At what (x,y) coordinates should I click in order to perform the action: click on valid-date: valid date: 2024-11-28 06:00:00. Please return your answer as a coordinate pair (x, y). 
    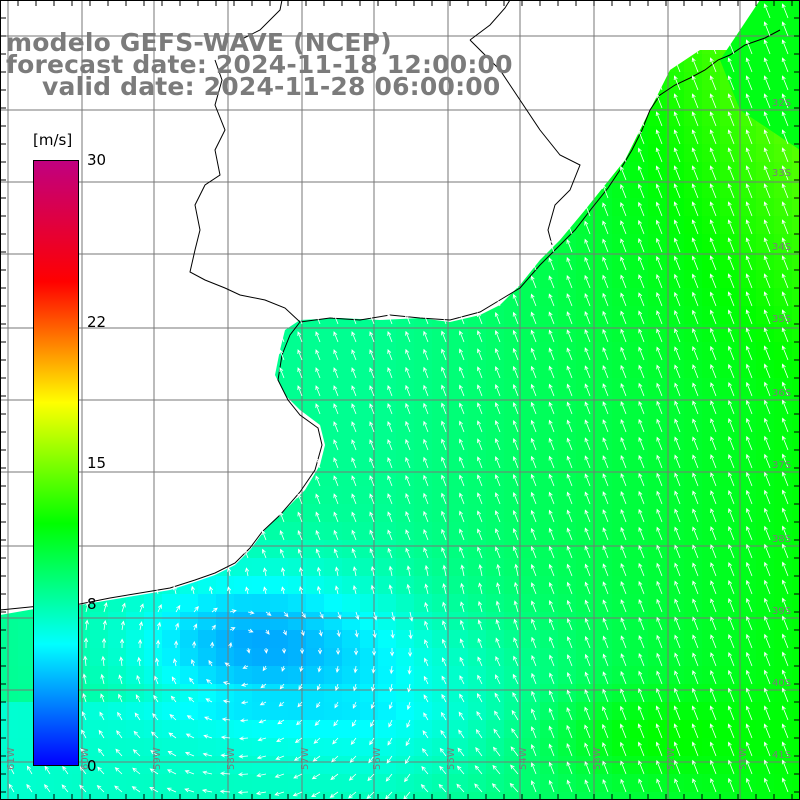
    Looking at the image, I should click on (271, 86).